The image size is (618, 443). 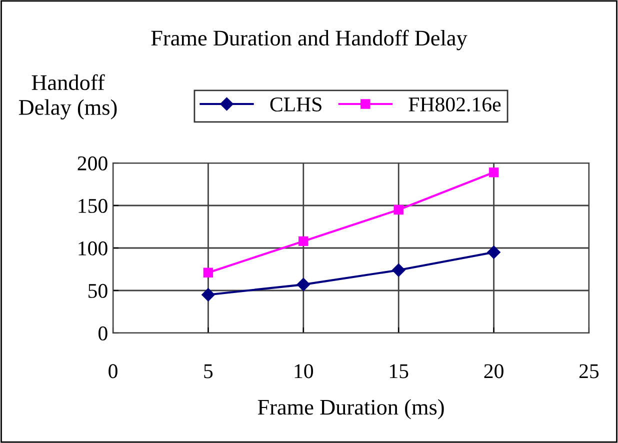 What do you see at coordinates (296, 105) in the screenshot?
I see `legend-label: CLHS` at bounding box center [296, 105].